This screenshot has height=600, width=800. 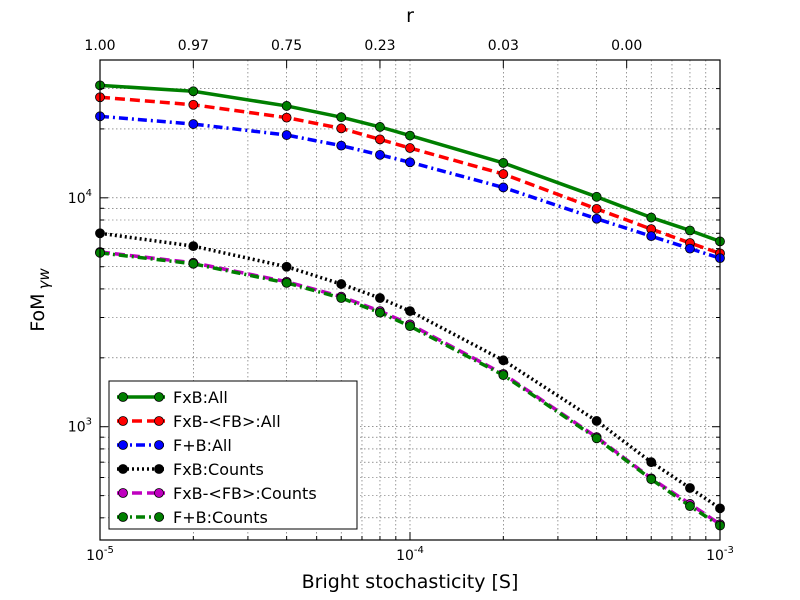 I want to click on y-tick-label-exp: 4, so click(x=89, y=193).